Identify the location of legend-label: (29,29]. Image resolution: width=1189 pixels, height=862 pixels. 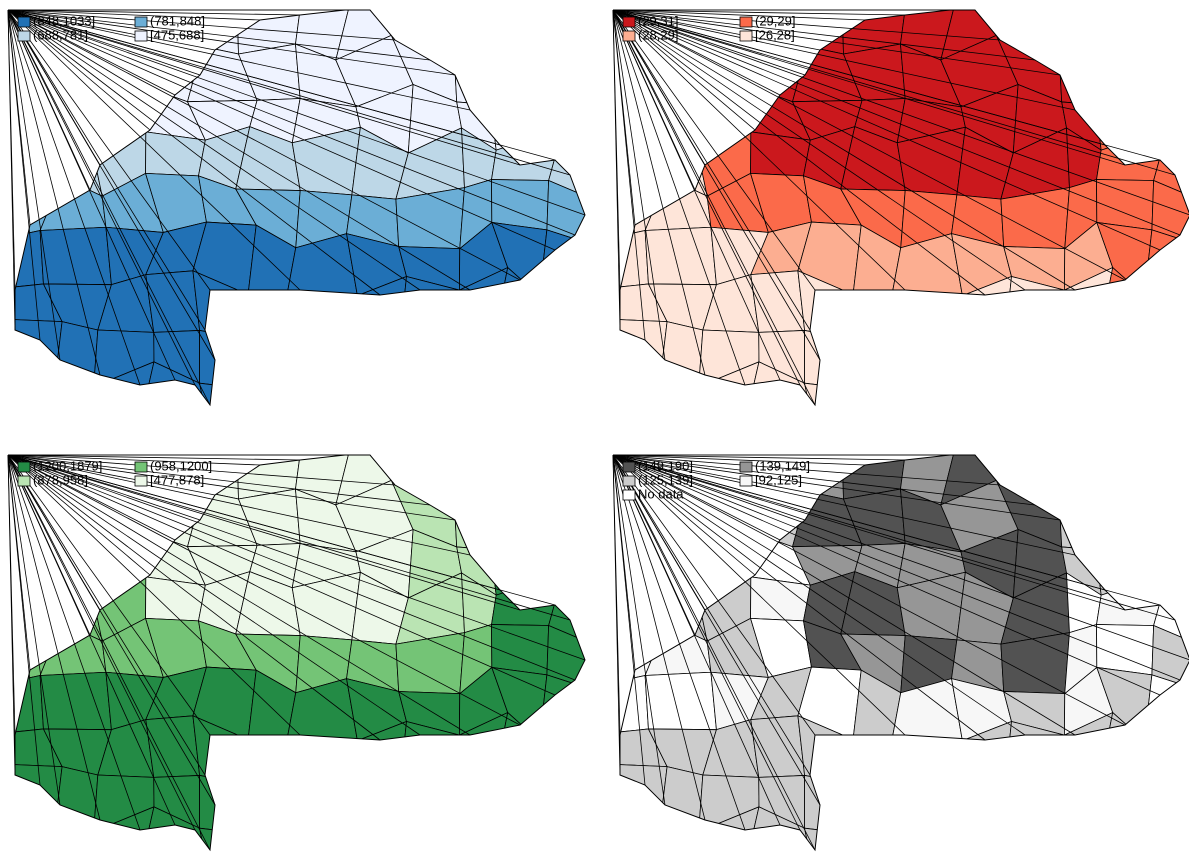
(775, 20).